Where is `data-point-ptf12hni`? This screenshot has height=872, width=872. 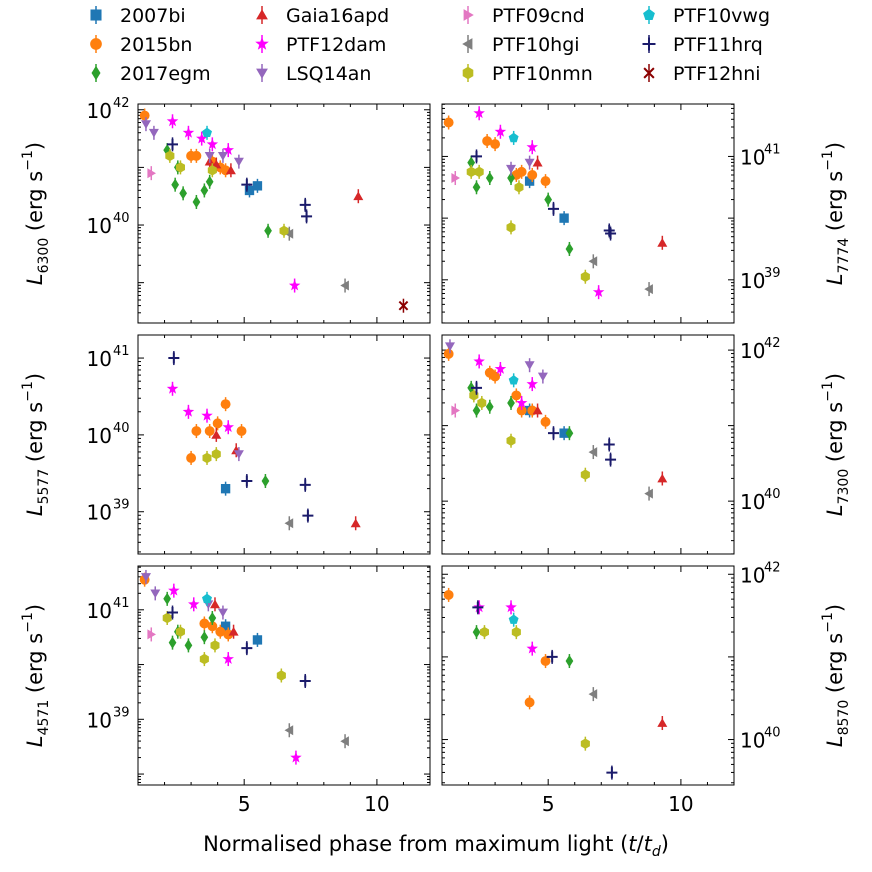 data-point-ptf12hni is located at coordinates (403, 305).